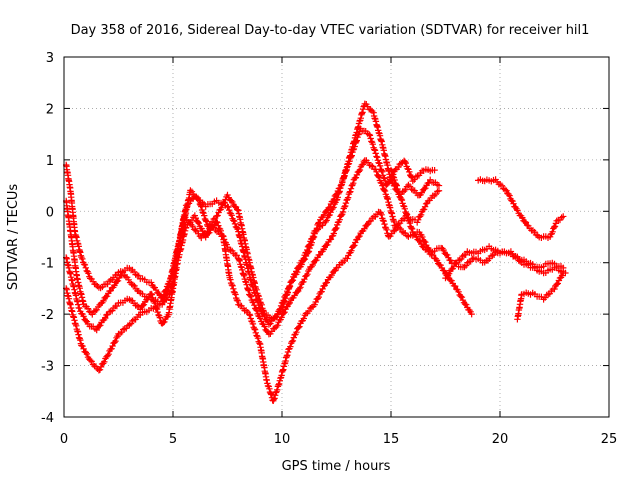 The width and height of the screenshot is (640, 480). Describe the element at coordinates (336, 466) in the screenshot. I see `x-axis-label: GPS time / hours` at that location.